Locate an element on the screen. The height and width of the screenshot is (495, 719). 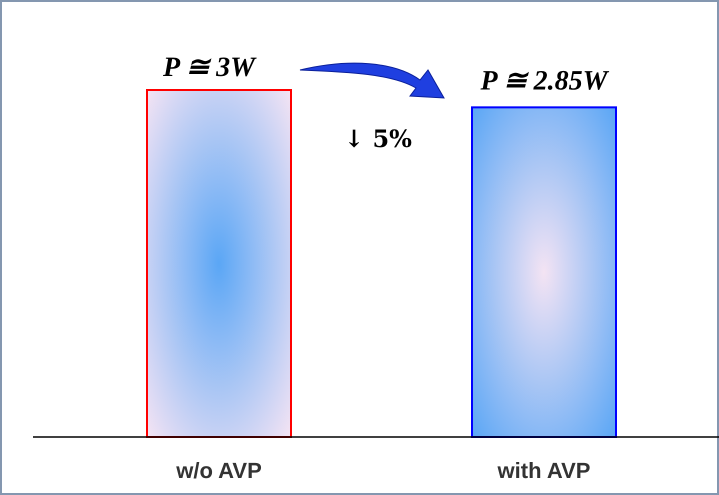
x-tick-label: w/o AVP is located at coordinates (218, 470).